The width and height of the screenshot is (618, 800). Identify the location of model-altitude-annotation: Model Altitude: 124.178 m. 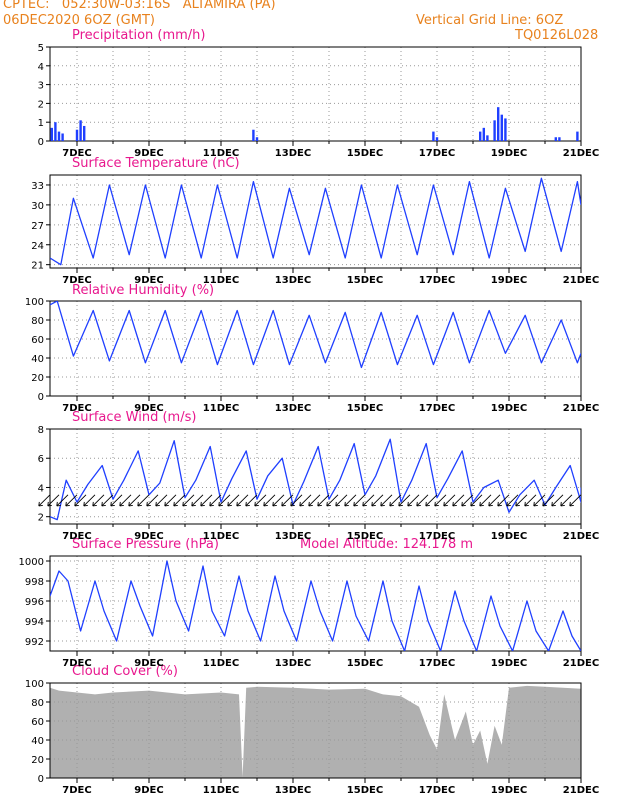
(387, 544).